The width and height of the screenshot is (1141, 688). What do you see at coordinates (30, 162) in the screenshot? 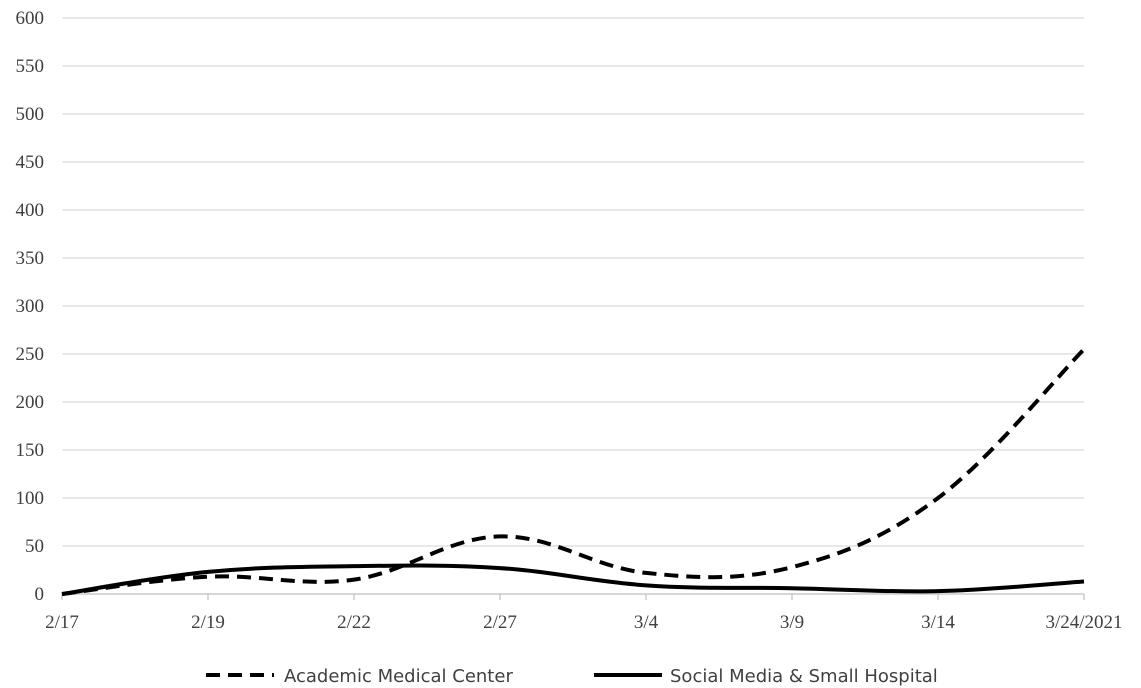
I see `y-tick-label: 450` at bounding box center [30, 162].